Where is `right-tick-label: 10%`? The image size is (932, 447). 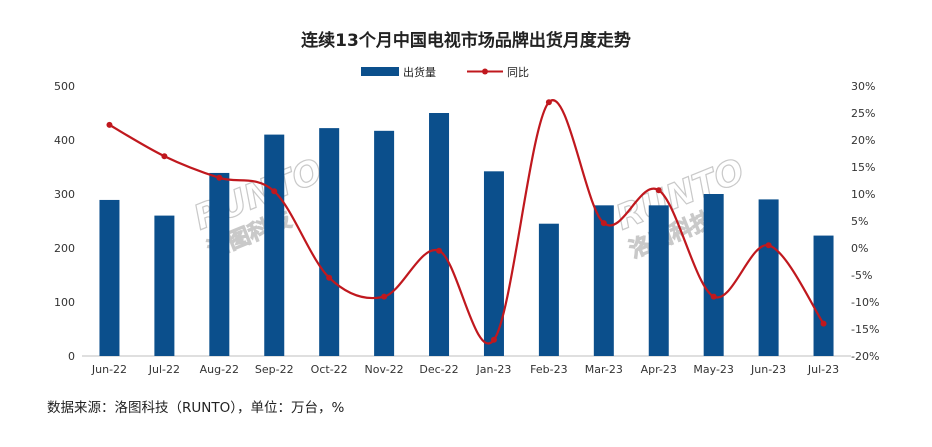
right-tick-label: 10% is located at coordinates (863, 194).